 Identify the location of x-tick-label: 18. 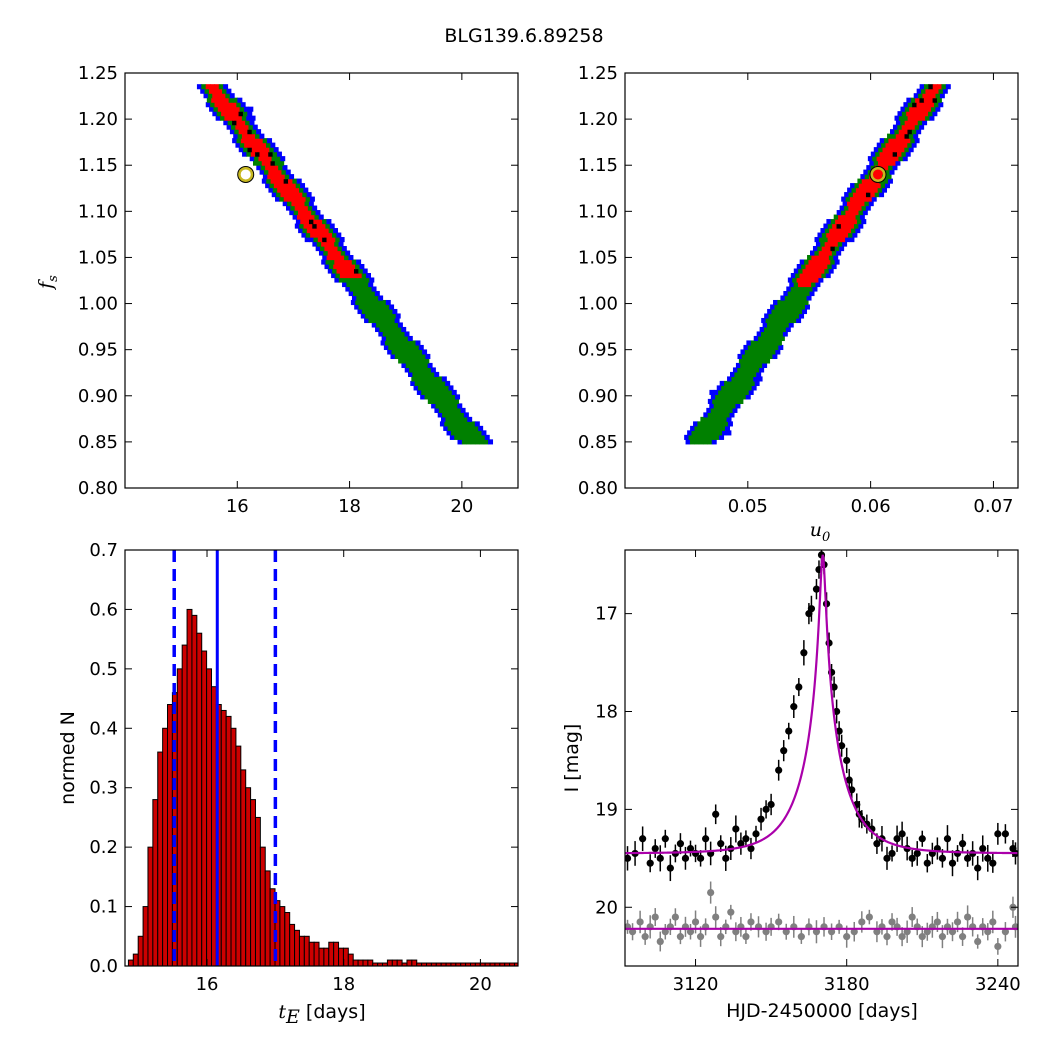
(343, 984).